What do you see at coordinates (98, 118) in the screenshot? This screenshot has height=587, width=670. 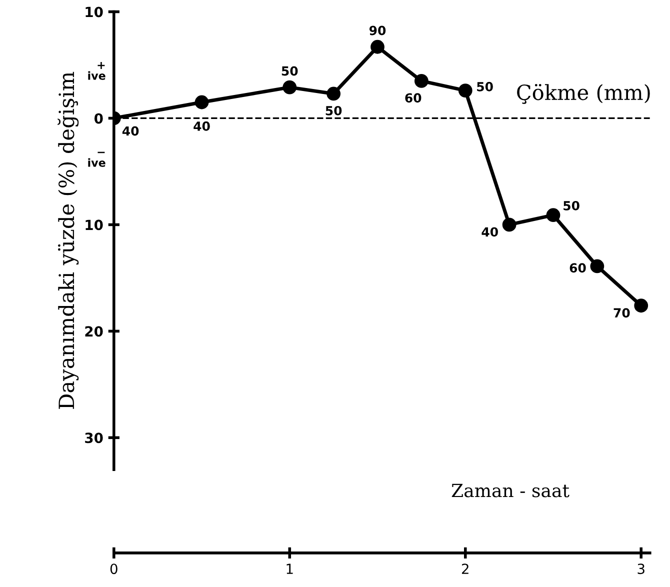 I see `y-tick-label: 0` at bounding box center [98, 118].